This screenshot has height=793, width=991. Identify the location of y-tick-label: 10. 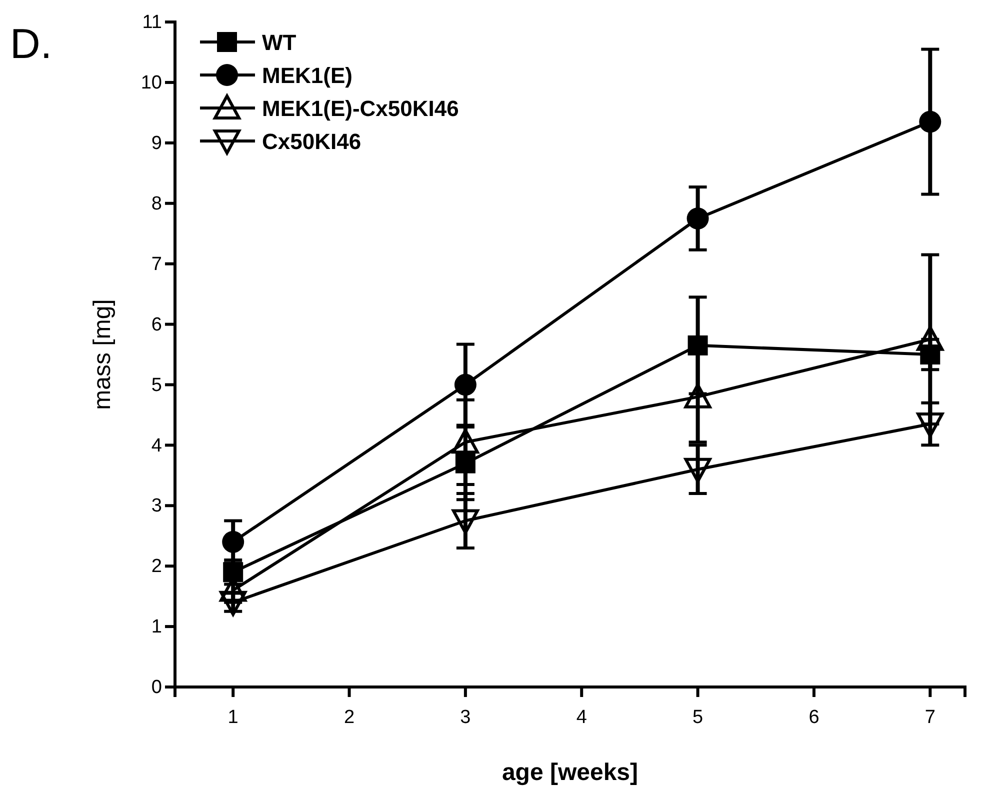
(151, 83).